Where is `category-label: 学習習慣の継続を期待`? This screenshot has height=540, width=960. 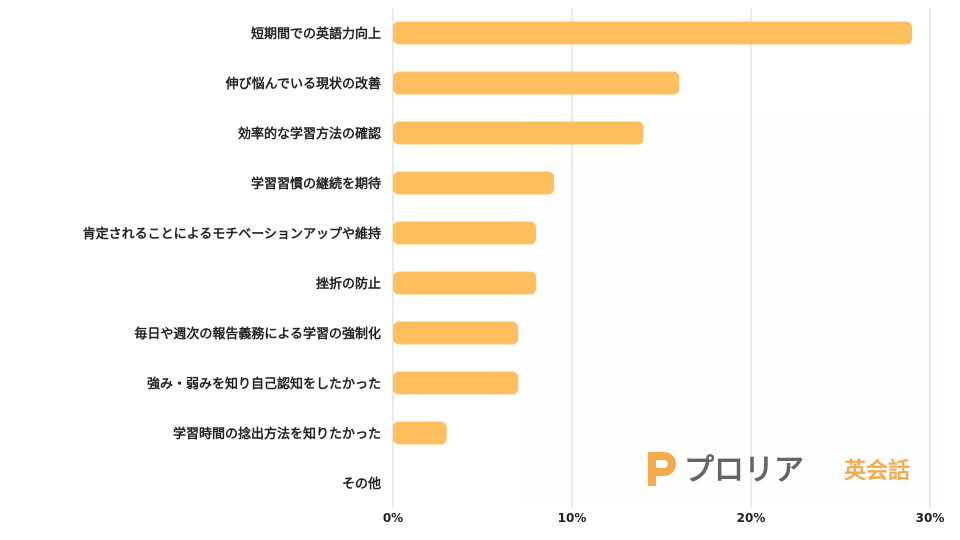
category-label: 学習習慣の継続を期待 is located at coordinates (316, 184).